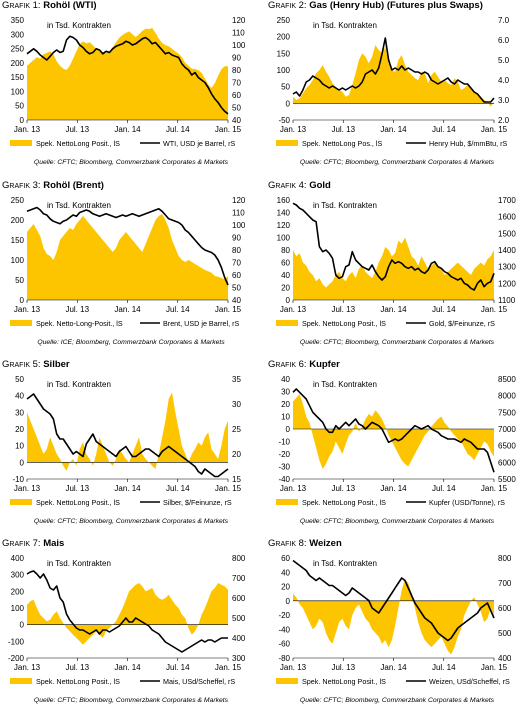  Describe the element at coordinates (507, 462) in the screenshot. I see `y-right-tick-label: 6000` at that location.